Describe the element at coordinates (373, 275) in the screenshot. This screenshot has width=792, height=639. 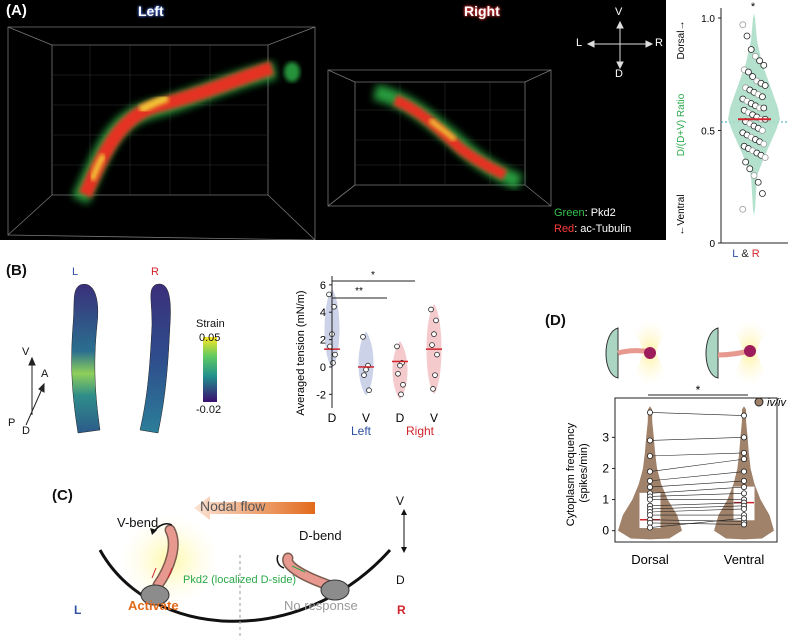
I see `signif-top: *` at that location.